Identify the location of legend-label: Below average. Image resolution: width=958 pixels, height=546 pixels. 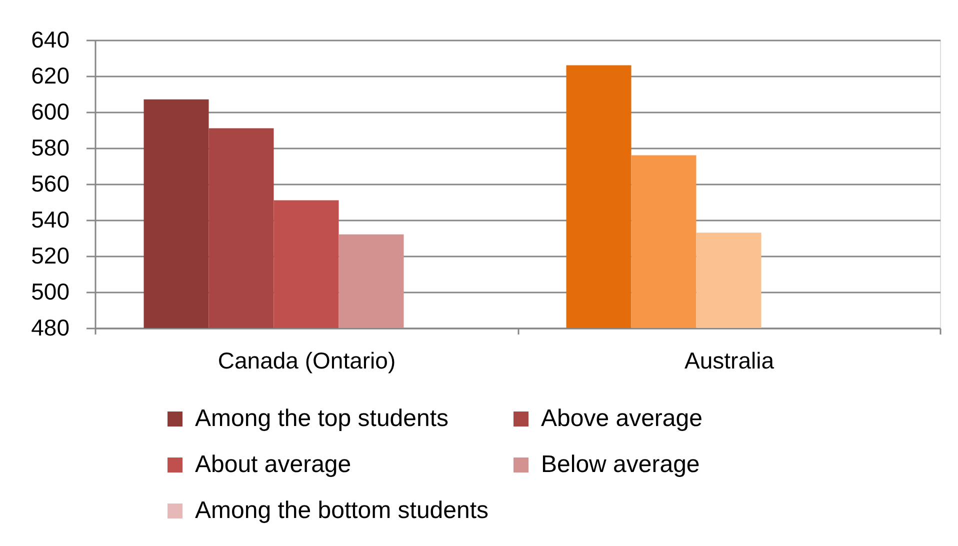
(620, 464).